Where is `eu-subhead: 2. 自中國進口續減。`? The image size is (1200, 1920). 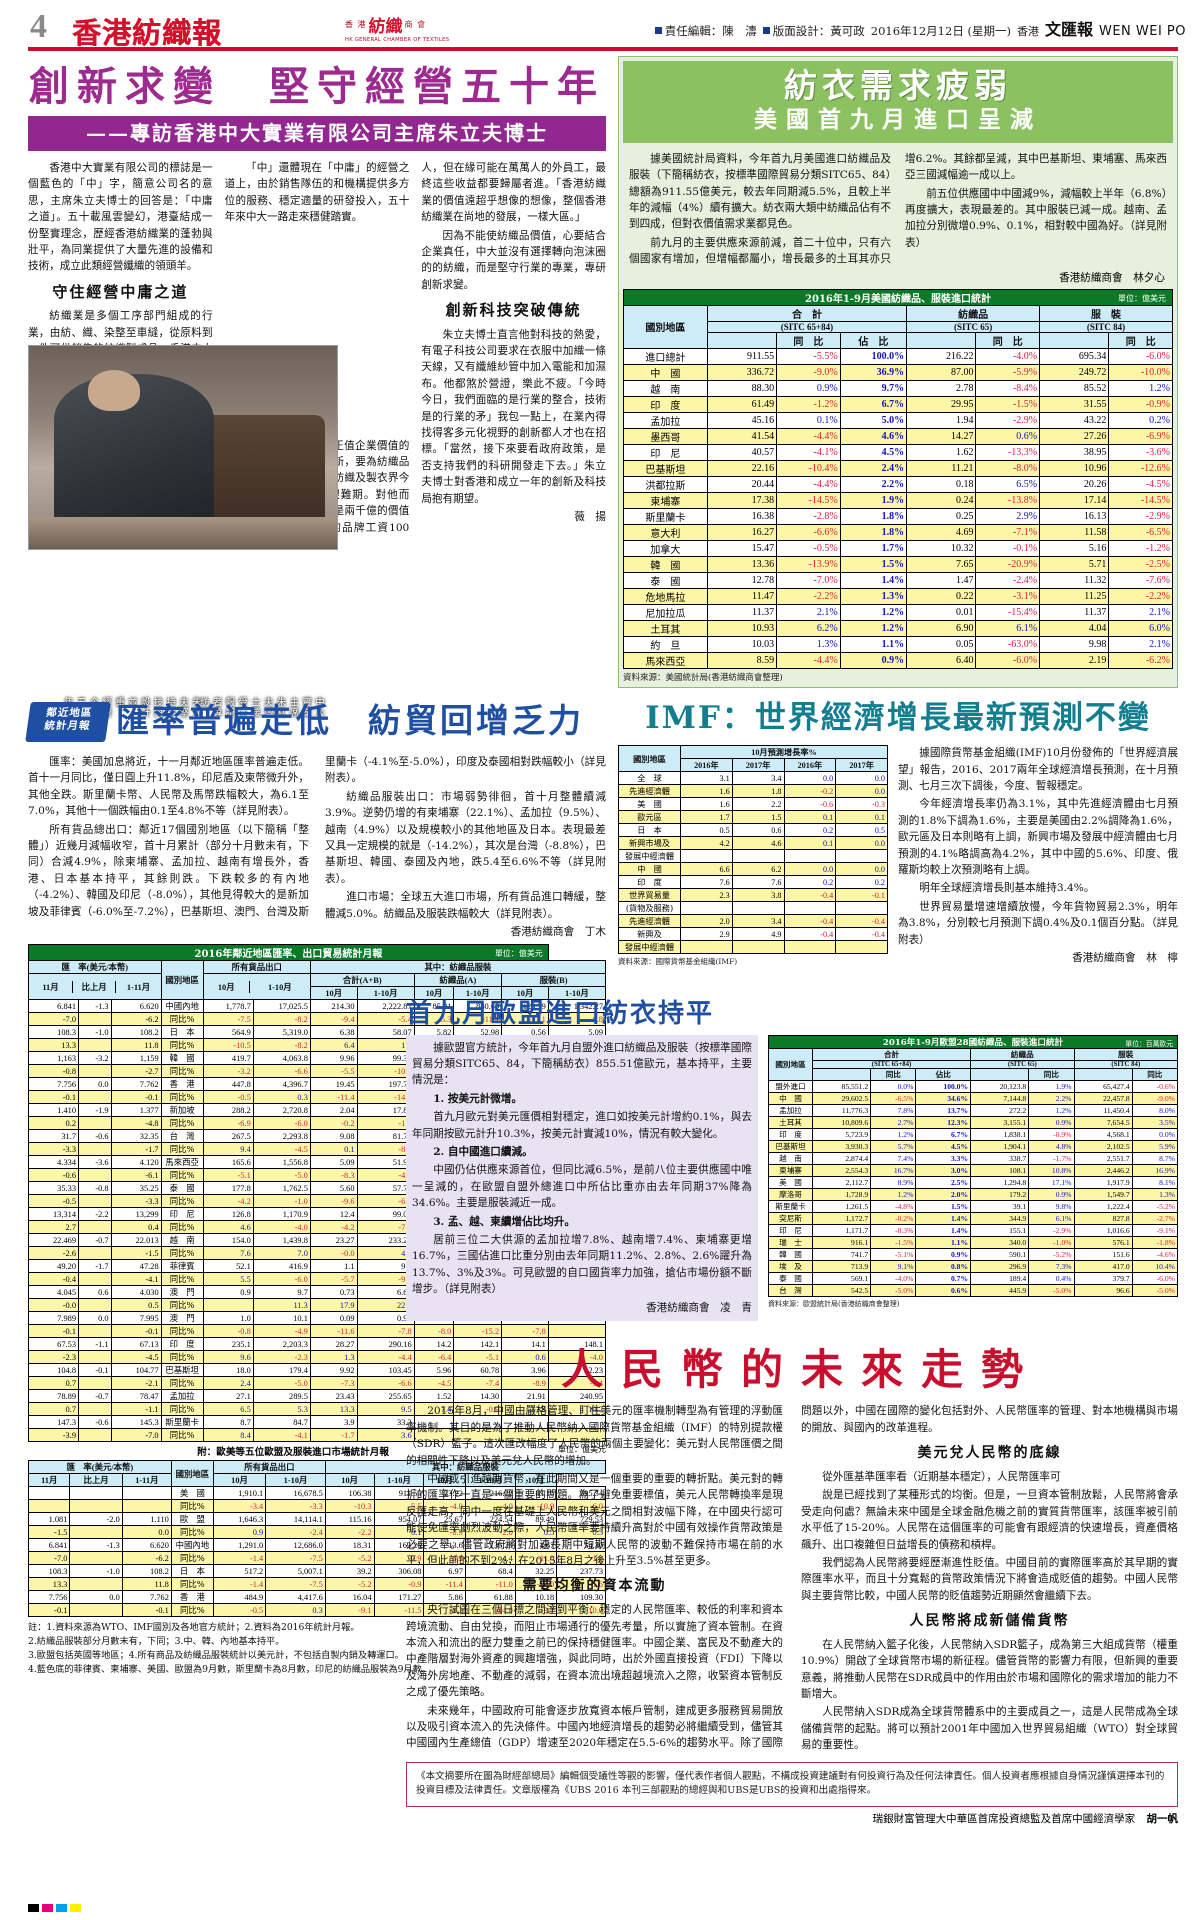
eu-subhead: 2. 自中國進口續減。 is located at coordinates (483, 1151).